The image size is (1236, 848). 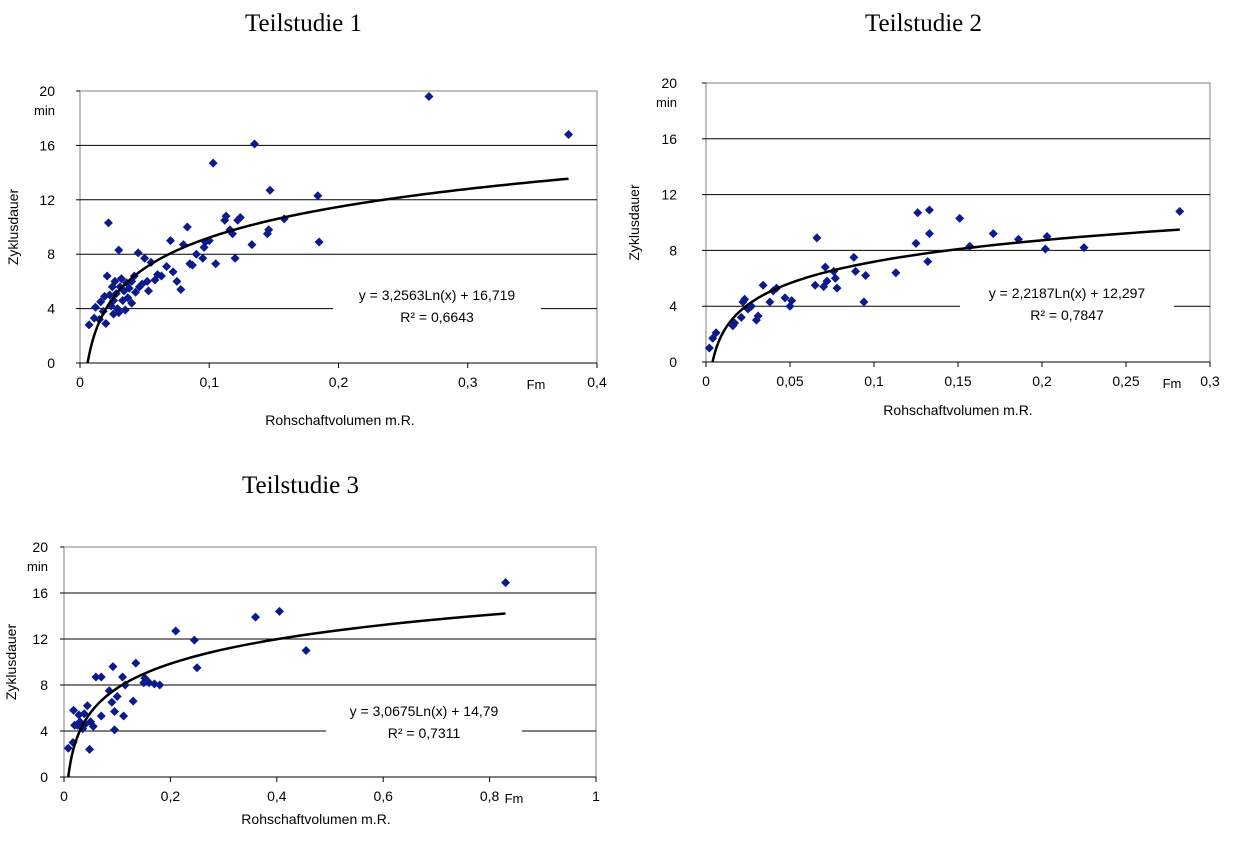 I want to click on trendline-r-squared: R² = 0,6643, so click(x=437, y=317).